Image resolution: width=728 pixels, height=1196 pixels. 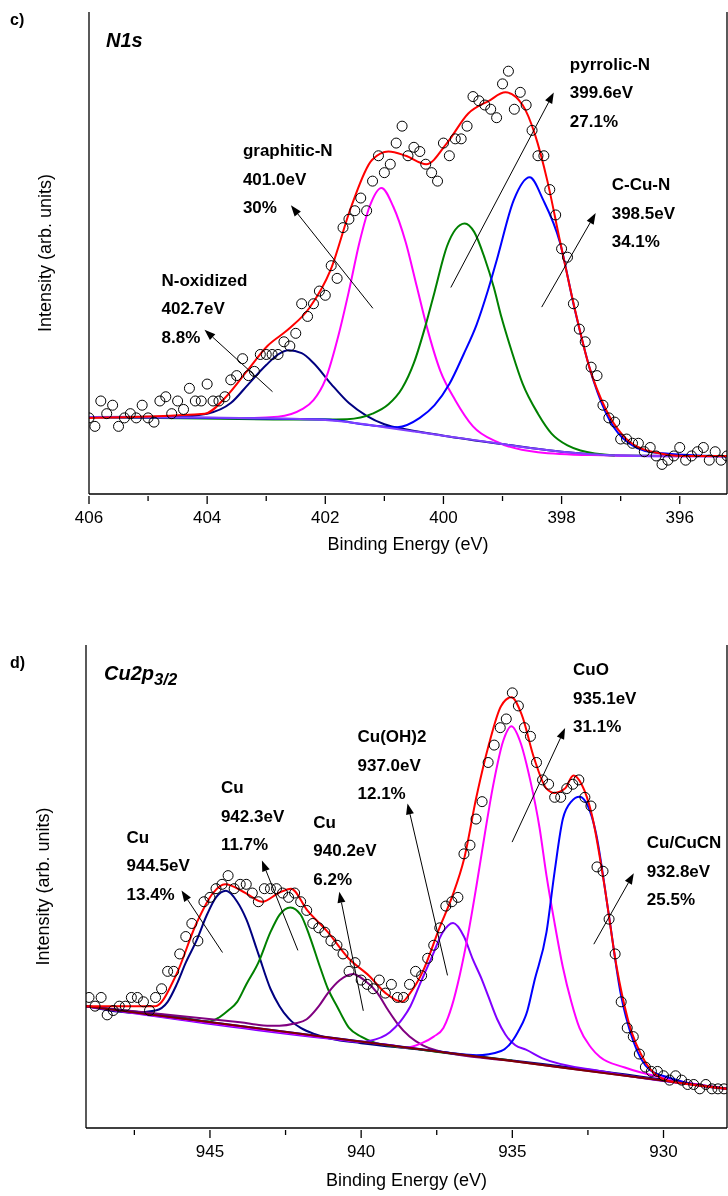 I want to click on annotation: N-oxidized 402.7eV 8.8%, so click(x=204, y=308).